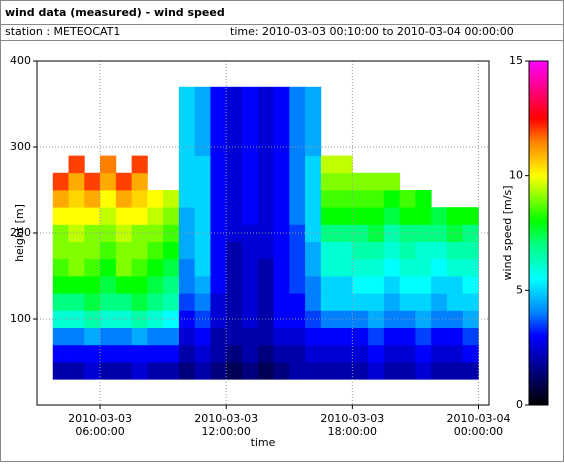 The height and width of the screenshot is (466, 564). Describe the element at coordinates (20, 146) in the screenshot. I see `y-tick-label: 300` at that location.